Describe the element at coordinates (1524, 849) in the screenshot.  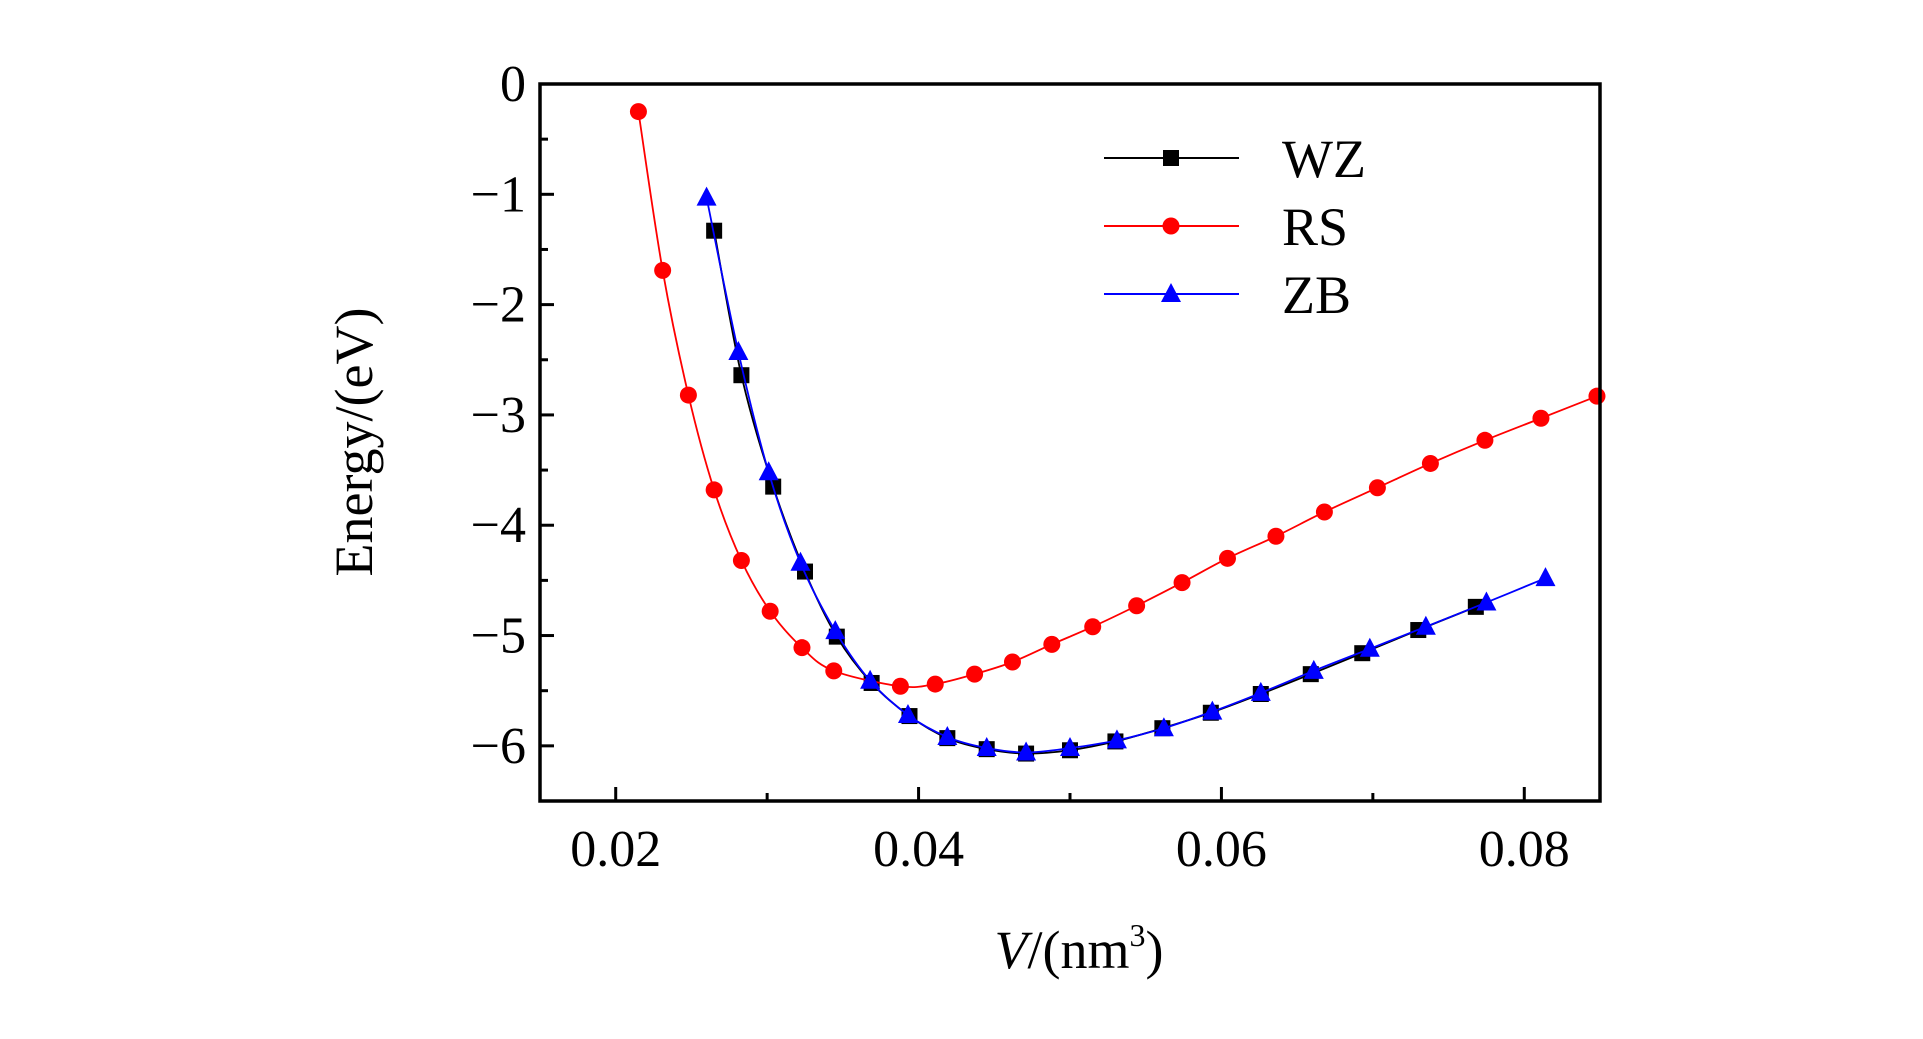
I see `x-tick-label: 0.08` at that location.